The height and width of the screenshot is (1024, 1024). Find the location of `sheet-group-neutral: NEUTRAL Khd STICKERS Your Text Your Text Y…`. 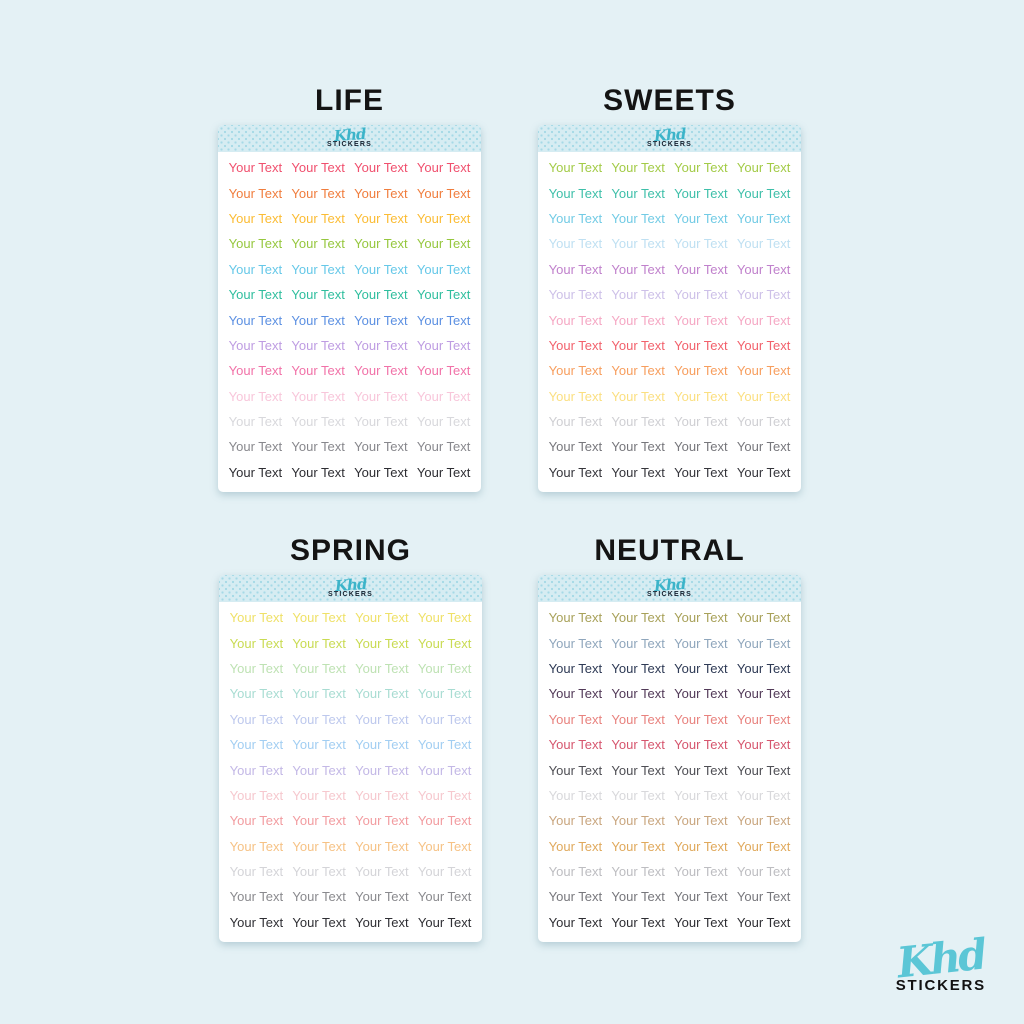

sheet-group-neutral: NEUTRAL Khd STICKERS Your Text Your Text Y… is located at coordinates (669, 738).